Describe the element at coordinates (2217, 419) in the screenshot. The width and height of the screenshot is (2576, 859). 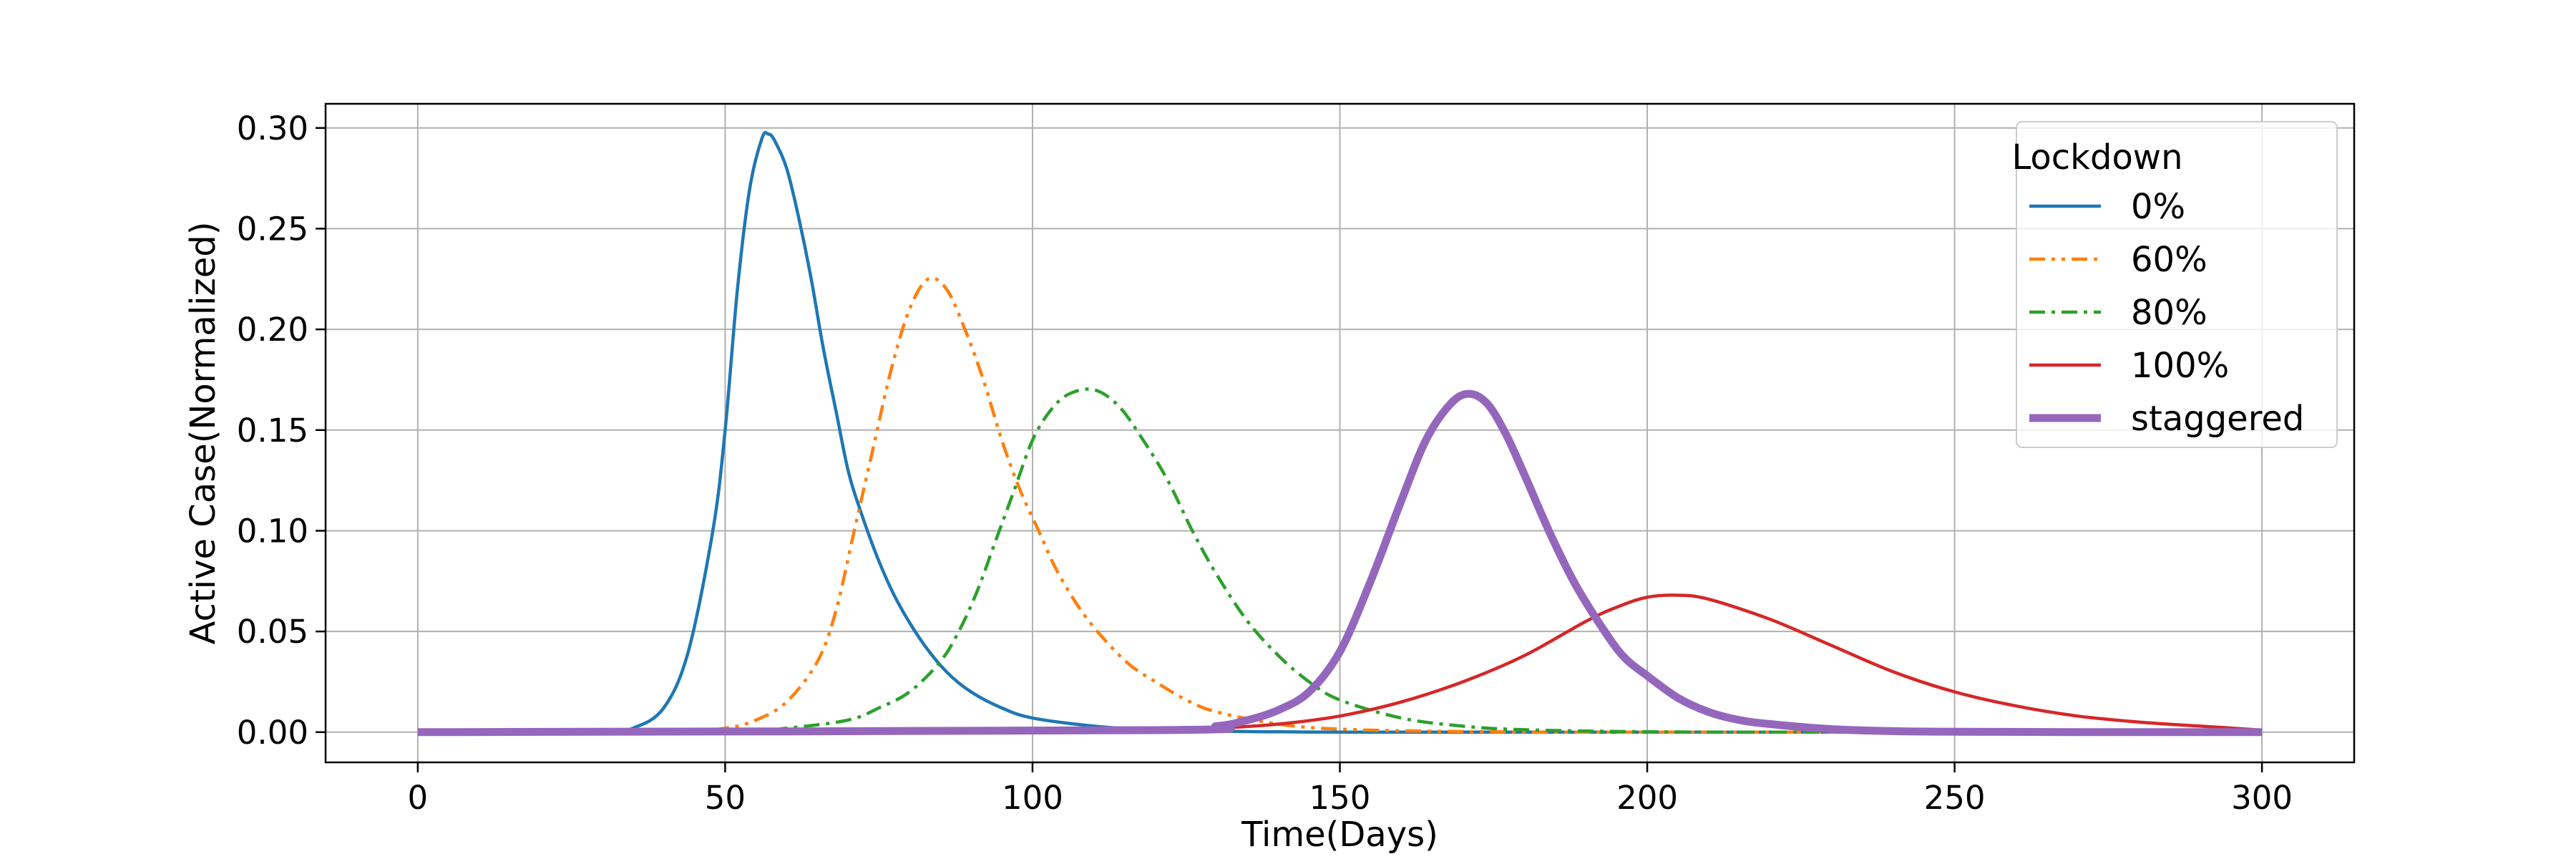
I see `legend-label-4: staggered` at that location.